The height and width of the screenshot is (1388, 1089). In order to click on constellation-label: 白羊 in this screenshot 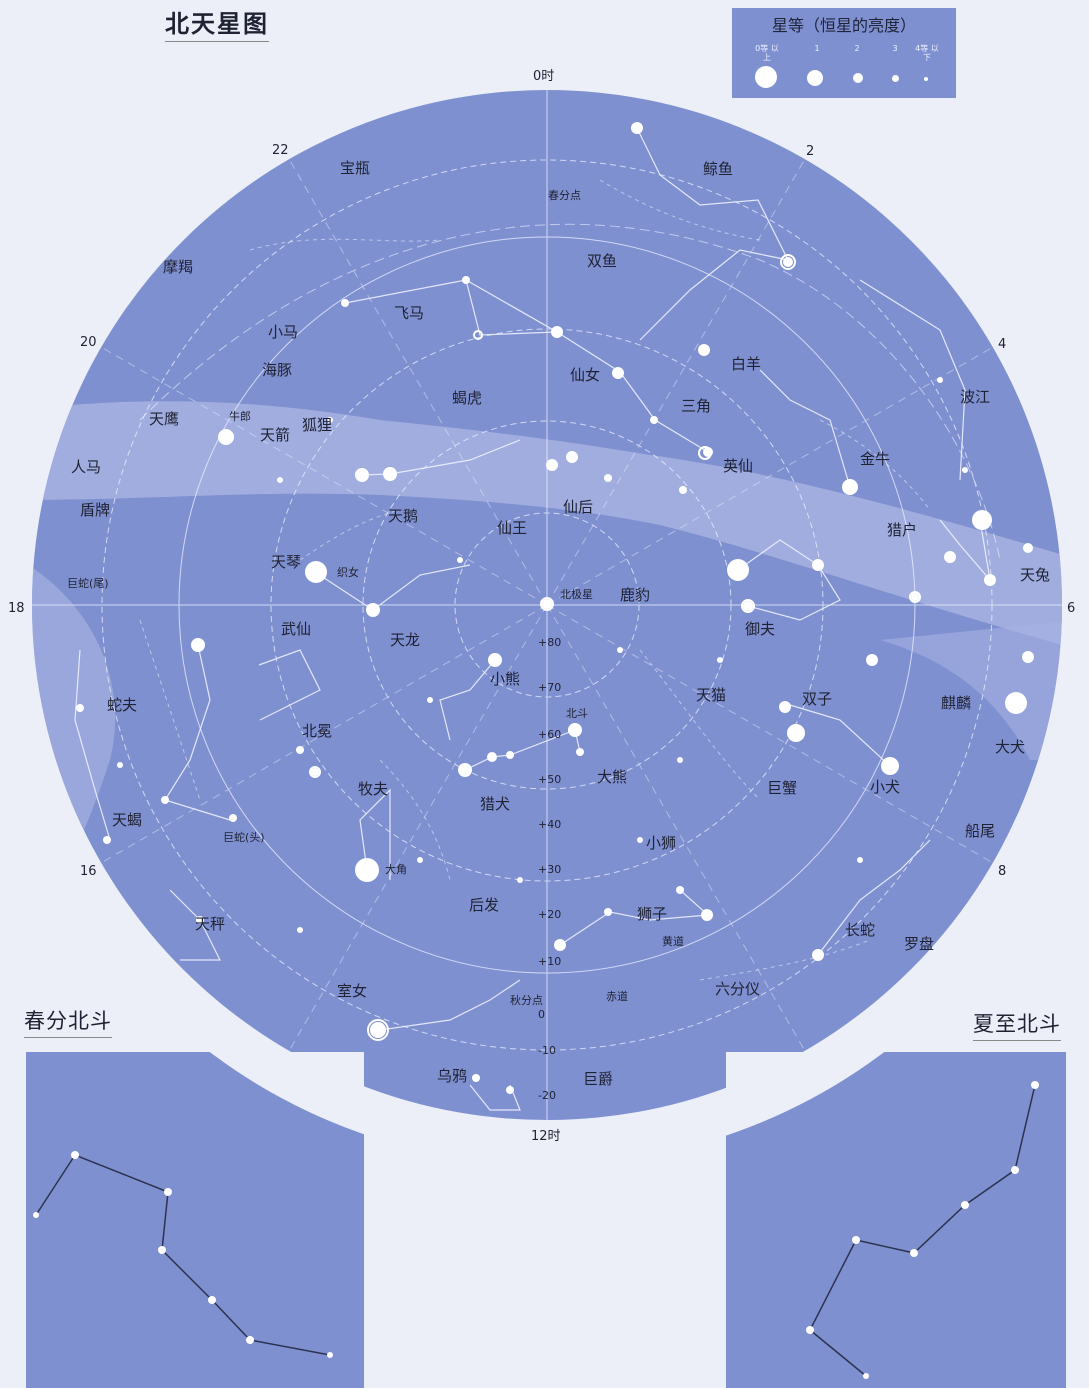, I will do `click(746, 364)`.